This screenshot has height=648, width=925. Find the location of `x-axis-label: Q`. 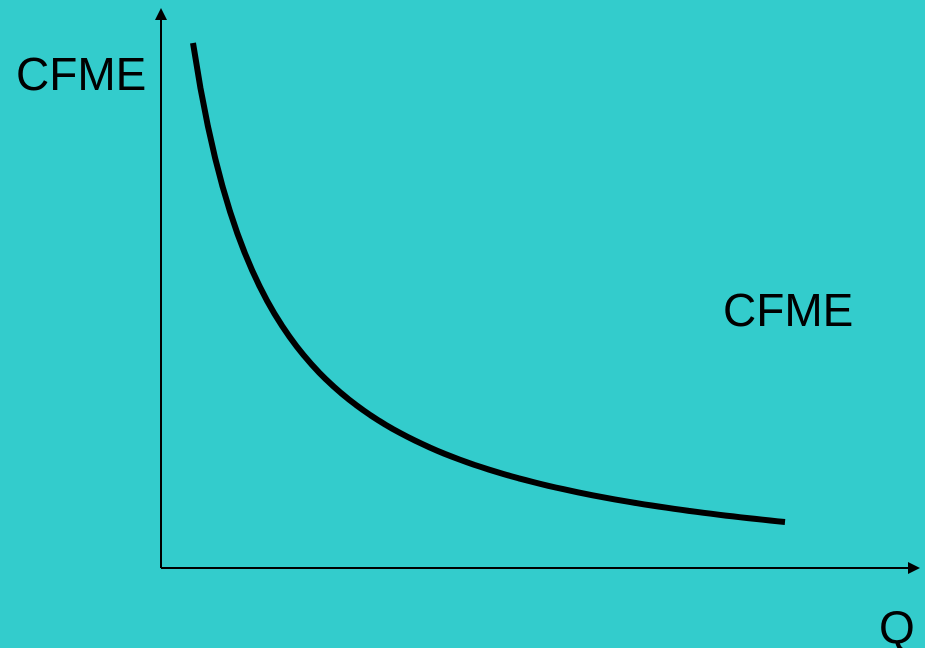

x-axis-label: Q is located at coordinates (897, 624).